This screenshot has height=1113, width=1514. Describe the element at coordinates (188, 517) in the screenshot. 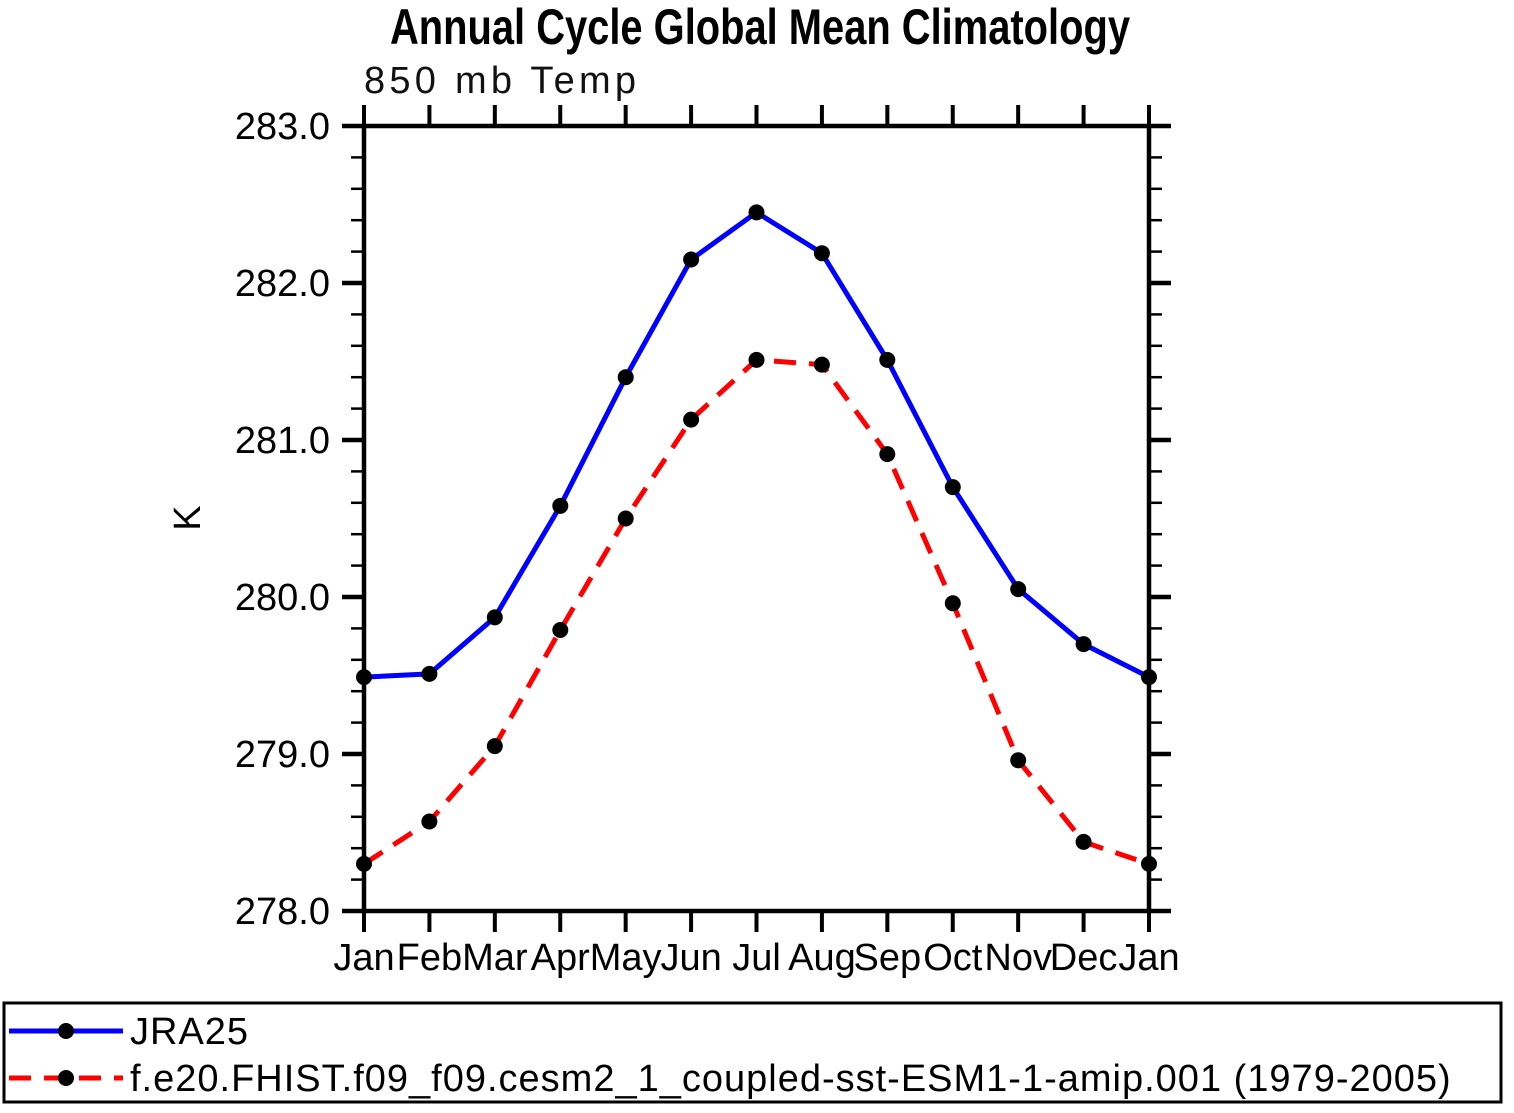

I see `y-axis-label: K` at that location.